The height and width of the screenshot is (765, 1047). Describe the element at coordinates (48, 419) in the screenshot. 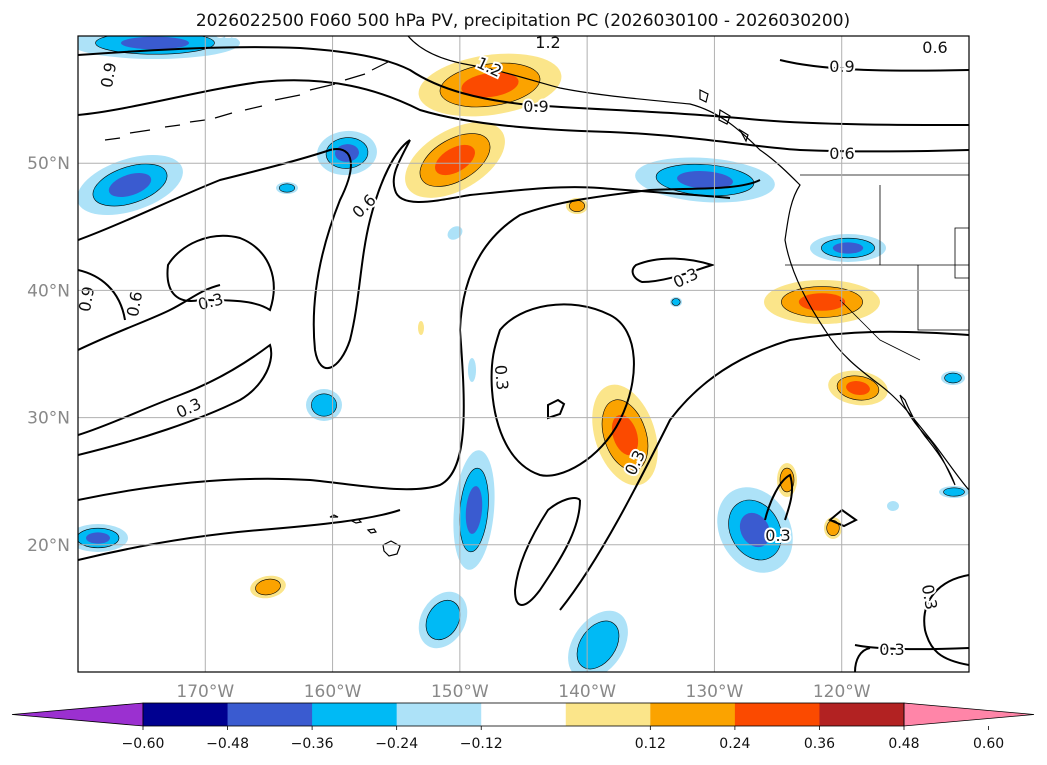

I see `lat-tick-label: 30°N` at that location.